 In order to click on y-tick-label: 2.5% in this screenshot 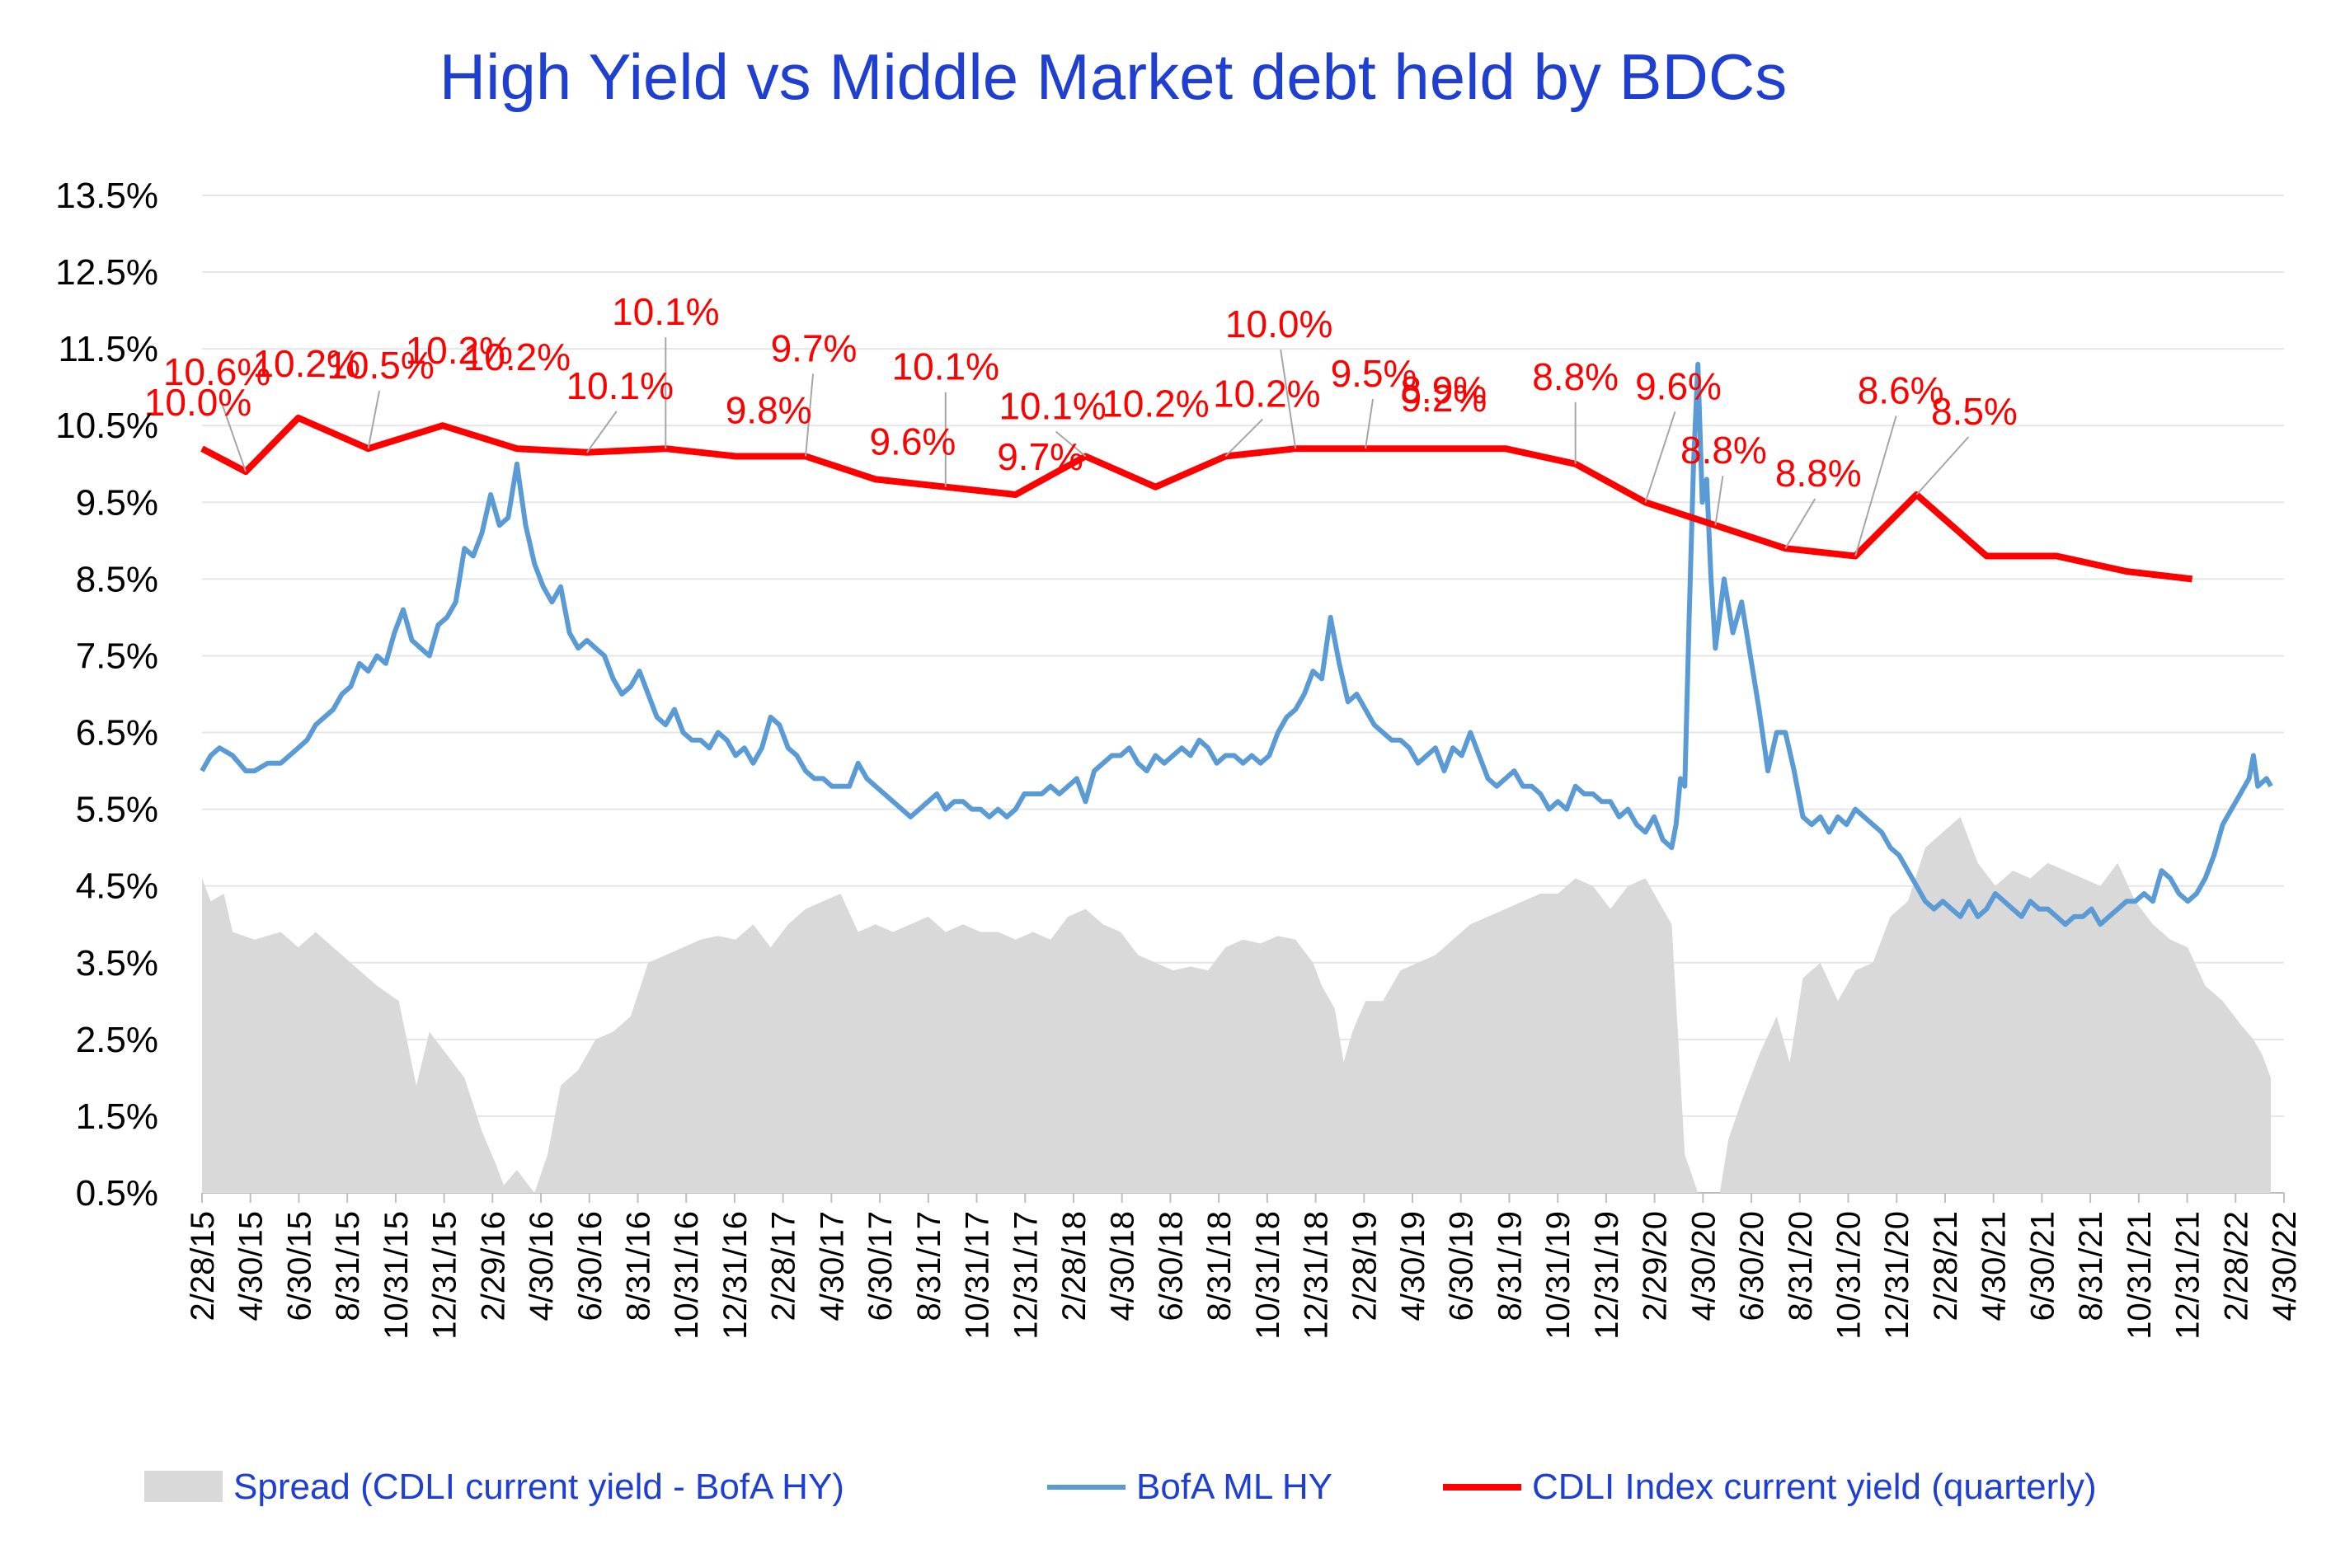, I will do `click(117, 1040)`.